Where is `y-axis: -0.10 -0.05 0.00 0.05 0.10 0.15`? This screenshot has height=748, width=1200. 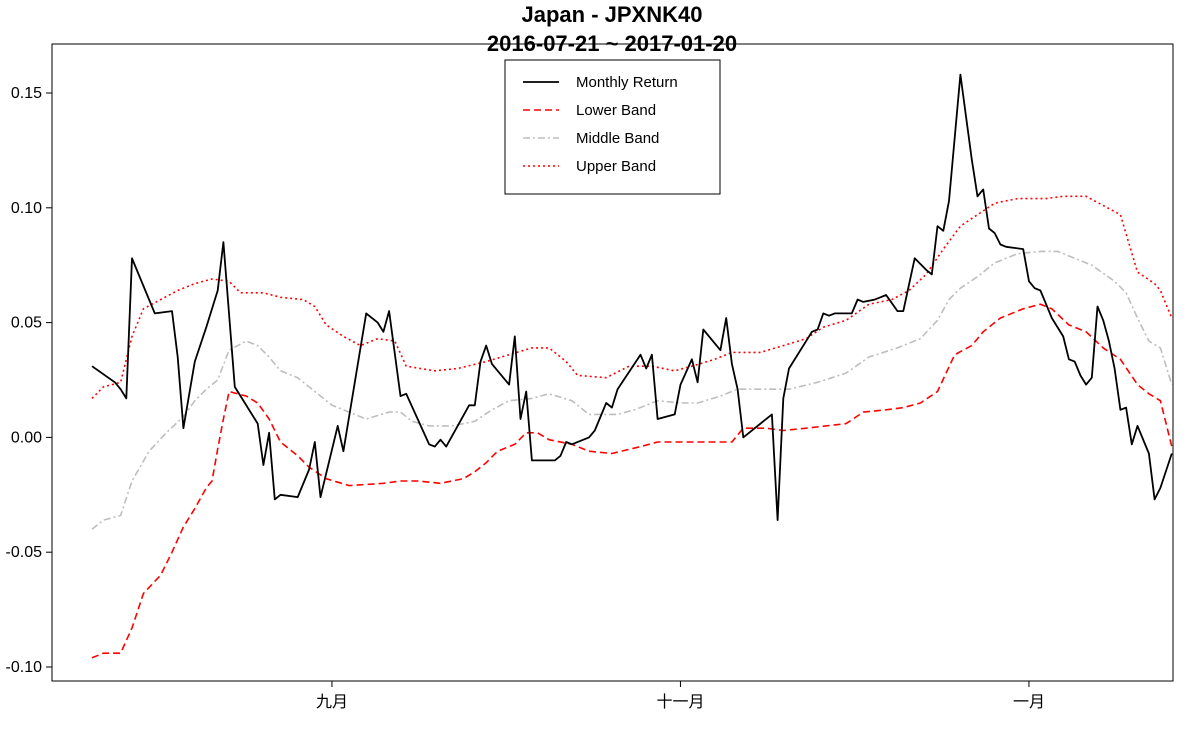 y-axis: -0.10 -0.05 0.00 0.05 0.10 0.15 is located at coordinates (29, 380).